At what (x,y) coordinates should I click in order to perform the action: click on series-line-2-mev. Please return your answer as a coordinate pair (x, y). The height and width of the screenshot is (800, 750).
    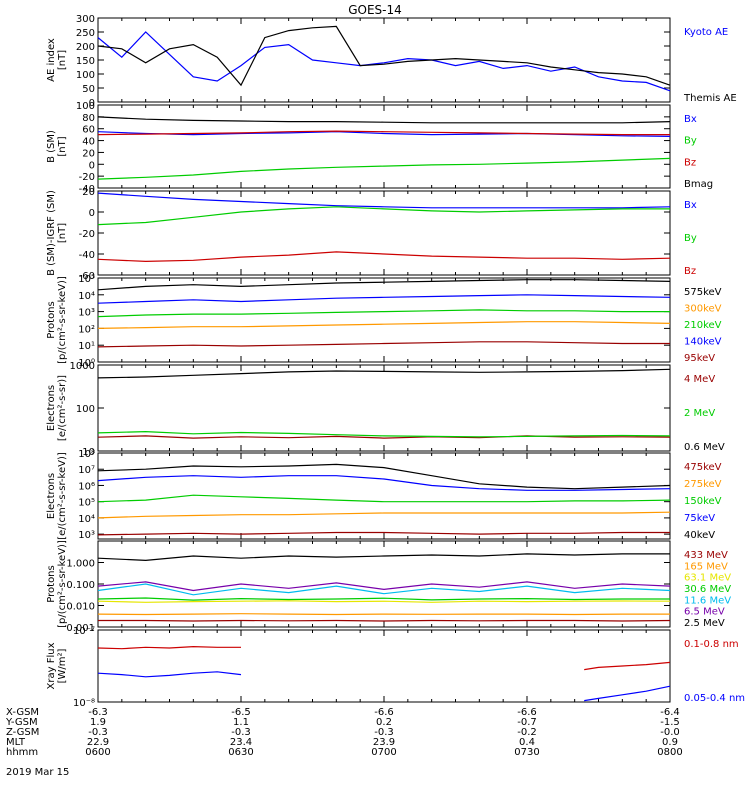
    Looking at the image, I should click on (384, 434).